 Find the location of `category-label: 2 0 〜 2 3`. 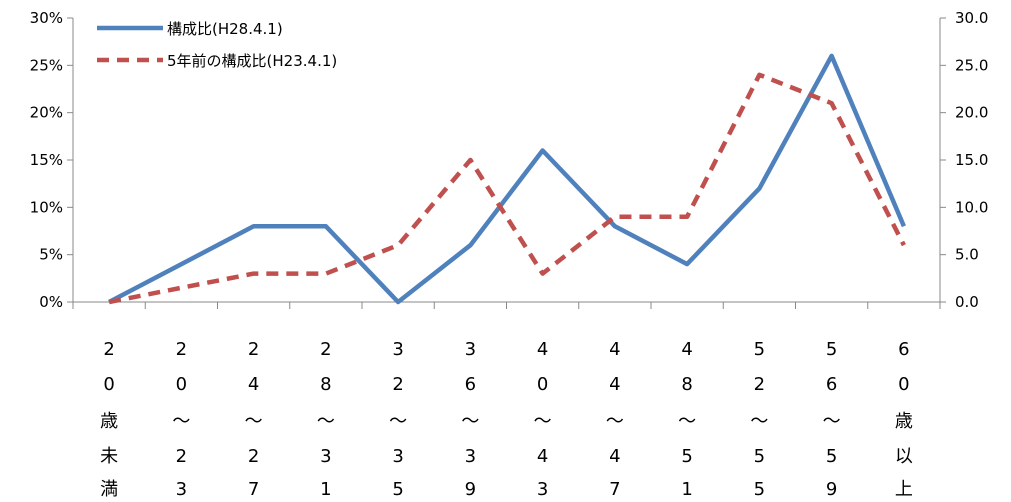

category-label: 2 0 〜 2 3 is located at coordinates (181, 419).